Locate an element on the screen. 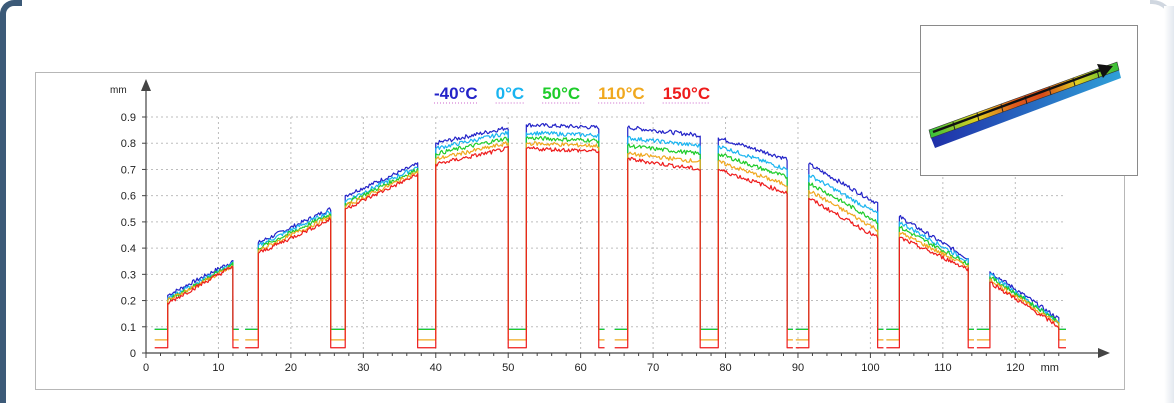 The height and width of the screenshot is (403, 1174). y-tick-label: 0.5 is located at coordinates (128, 223).